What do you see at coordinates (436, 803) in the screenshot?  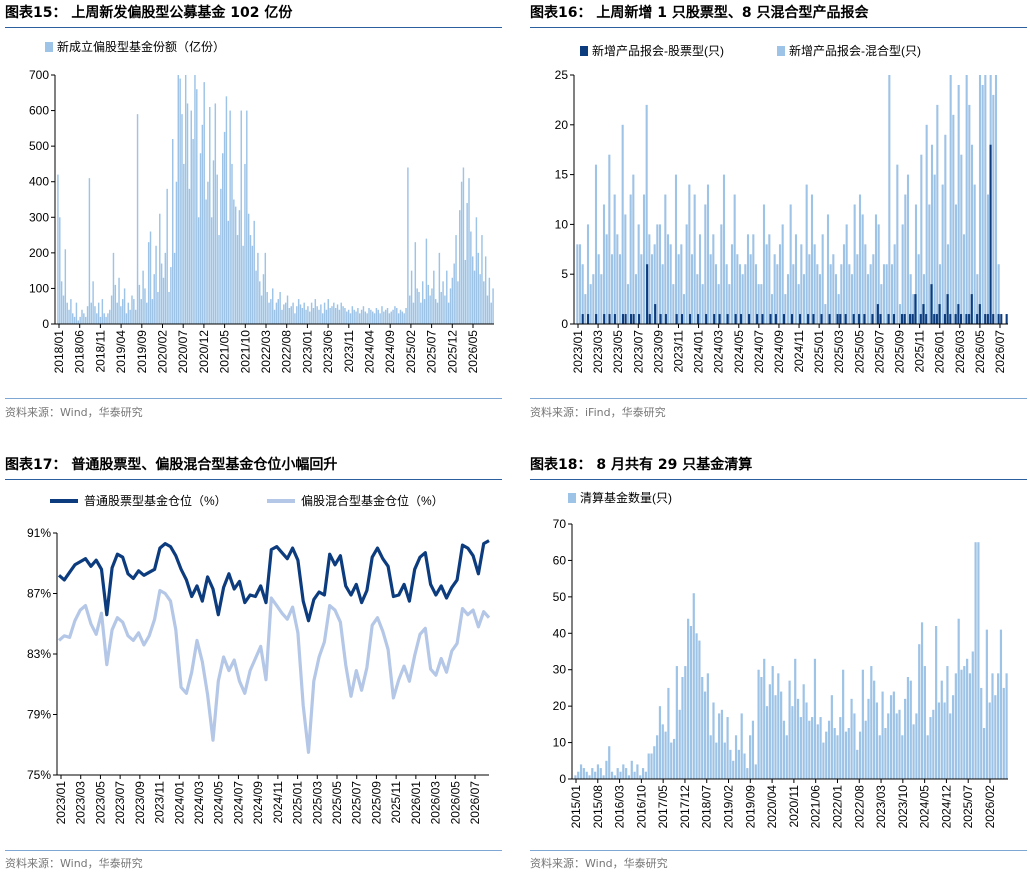 I see `x-tick-label: 2026/03` at bounding box center [436, 803].